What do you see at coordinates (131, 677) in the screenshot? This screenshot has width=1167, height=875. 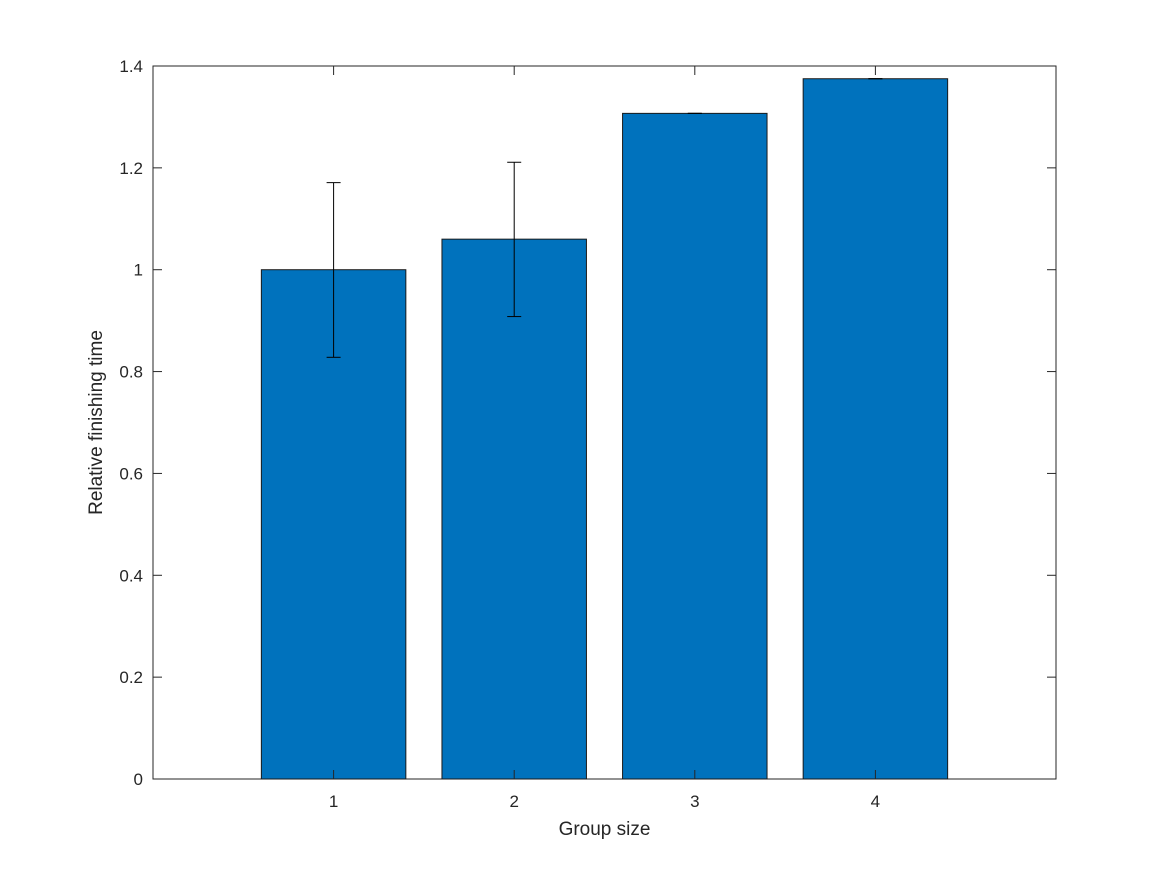 I see `y-tick-label: 0.2` at bounding box center [131, 677].